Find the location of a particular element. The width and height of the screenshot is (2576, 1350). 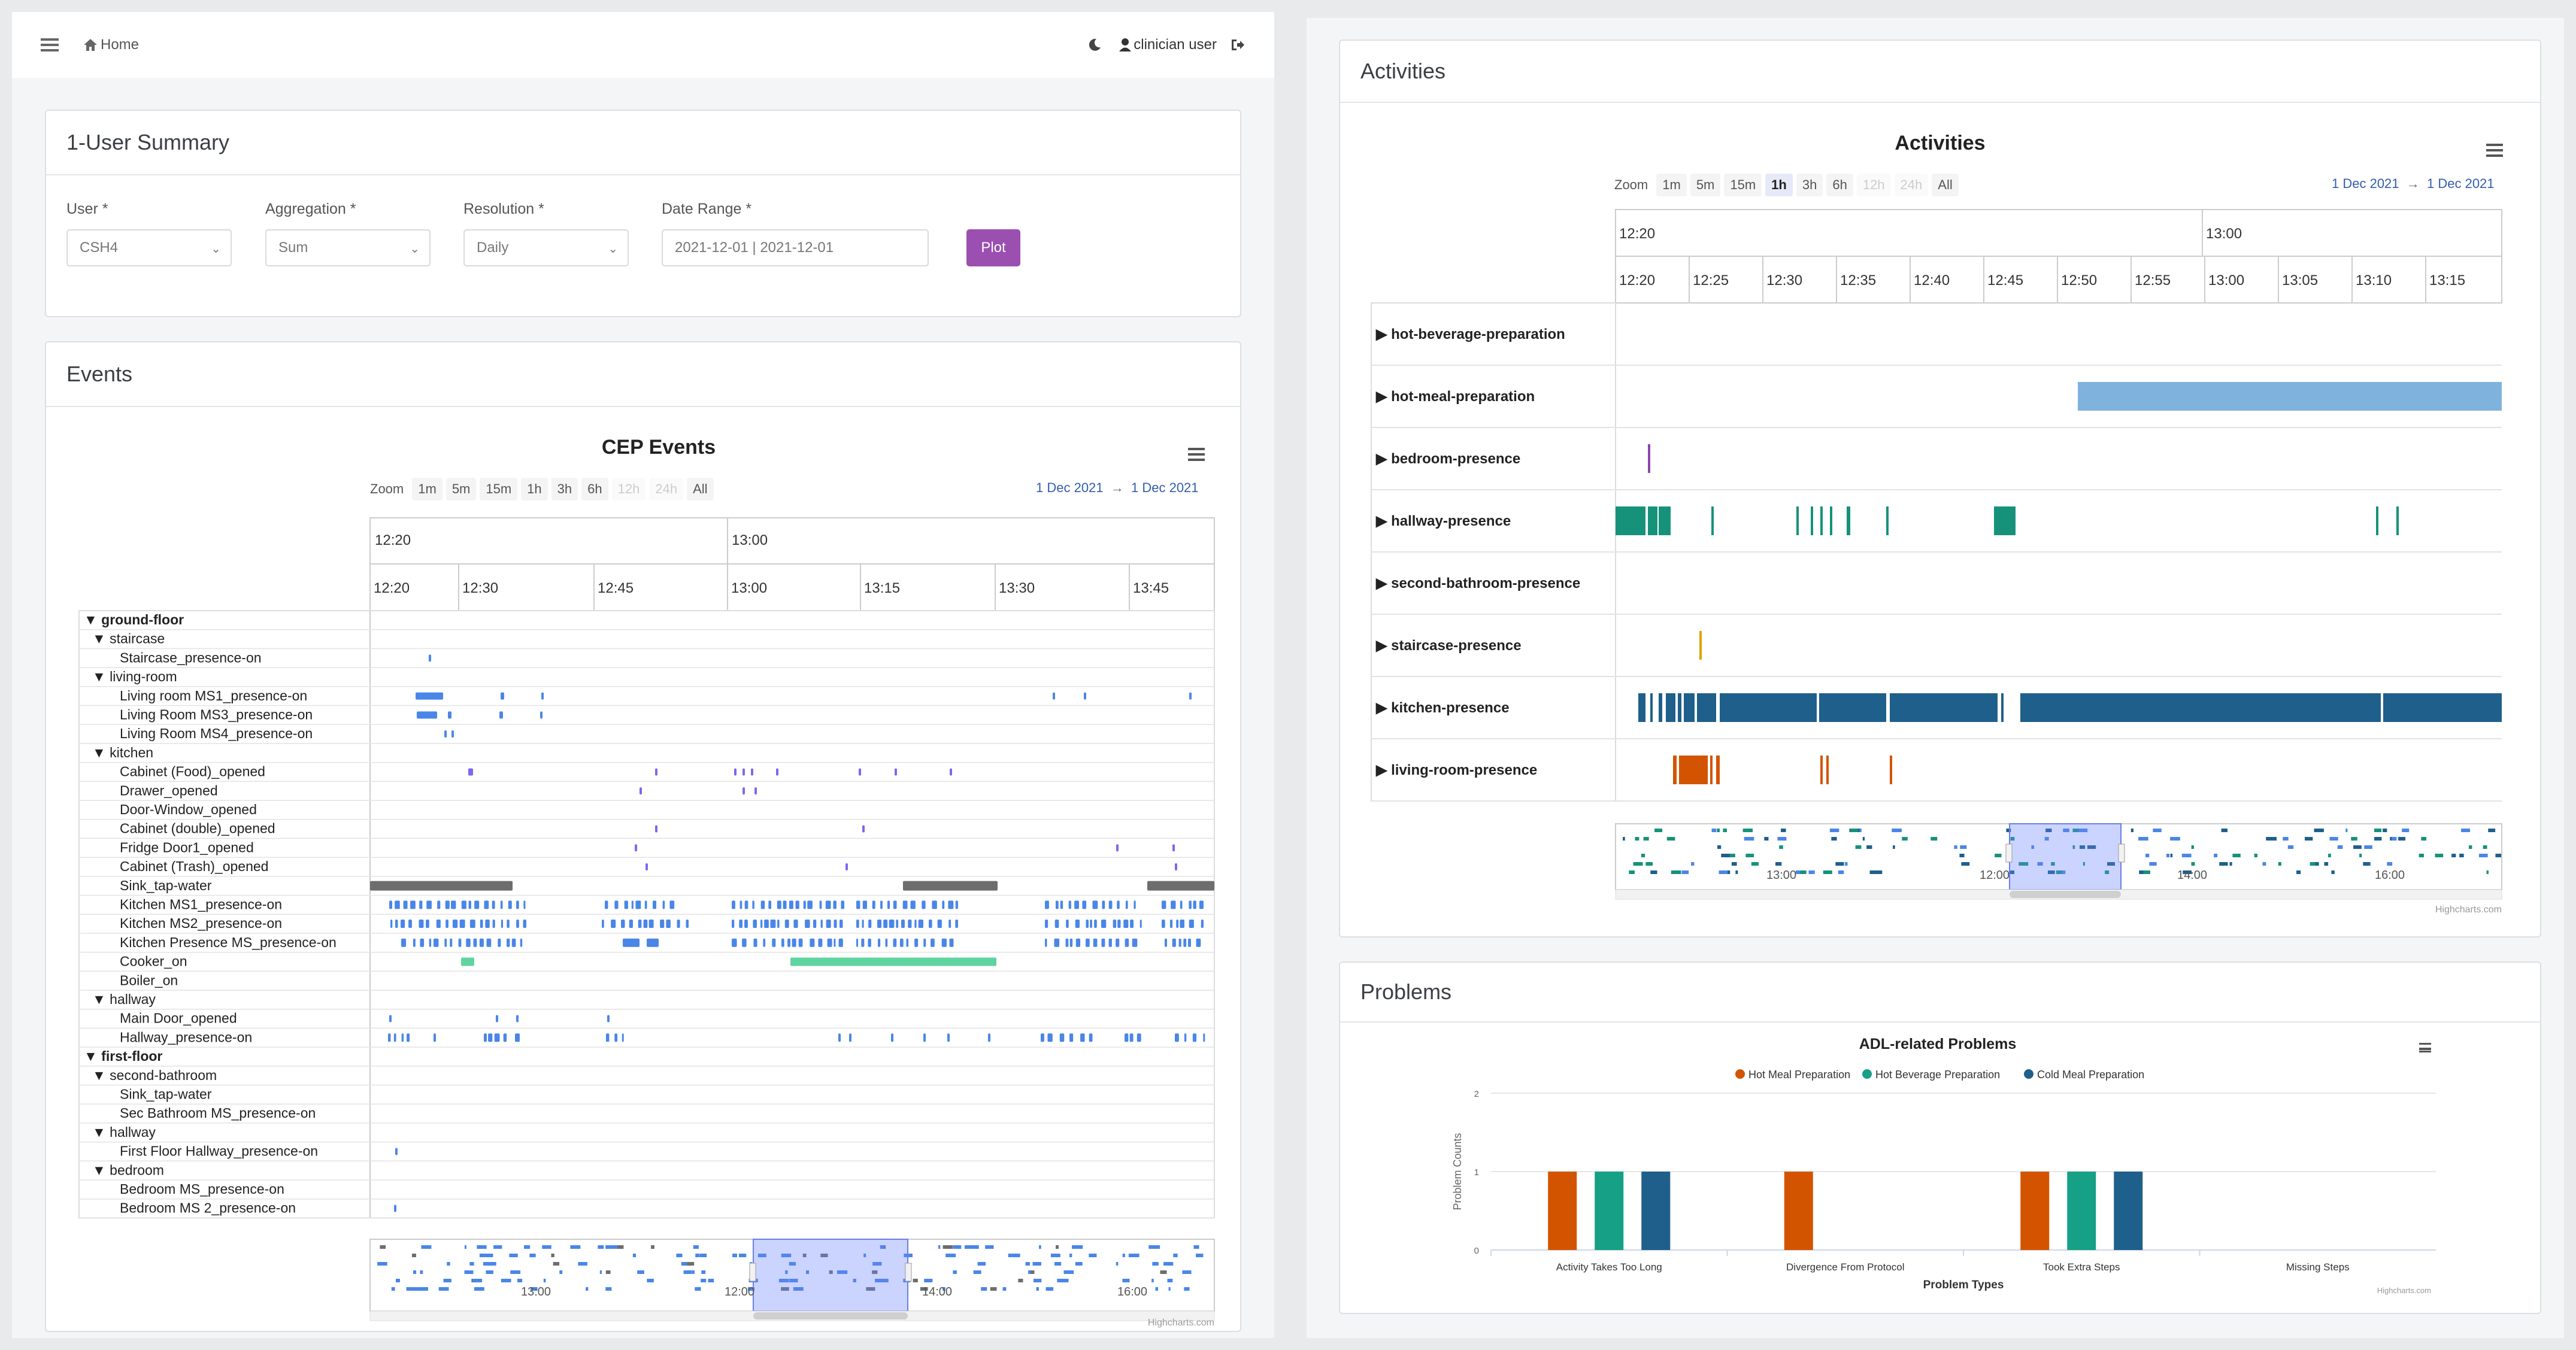

bar-hot-beverage-preparation is located at coordinates (2081, 1211).